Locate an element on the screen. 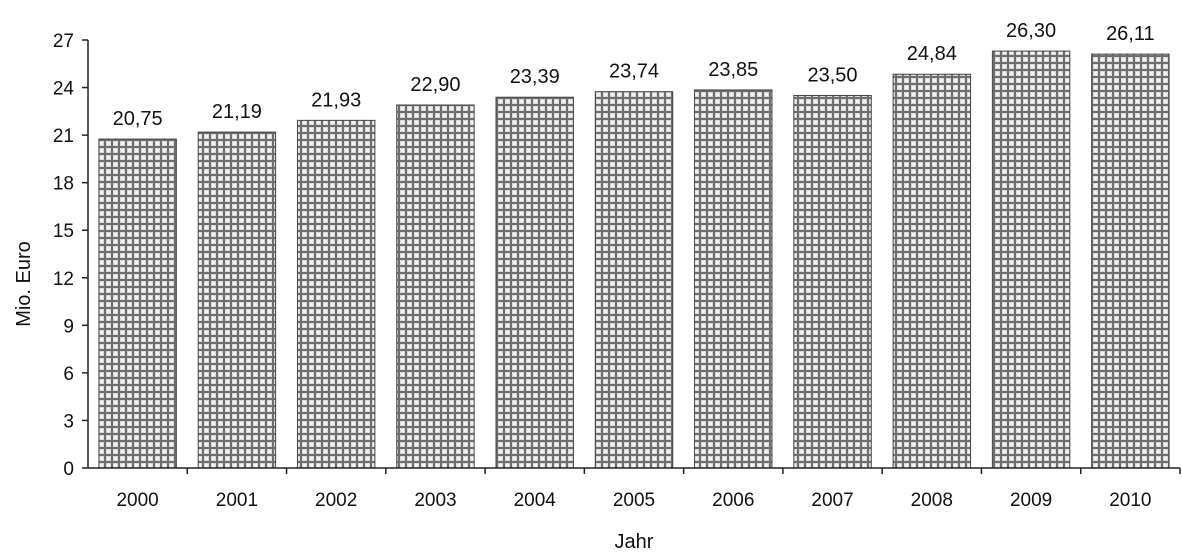 The height and width of the screenshot is (553, 1182). x-tick-label: 2001 is located at coordinates (237, 500).